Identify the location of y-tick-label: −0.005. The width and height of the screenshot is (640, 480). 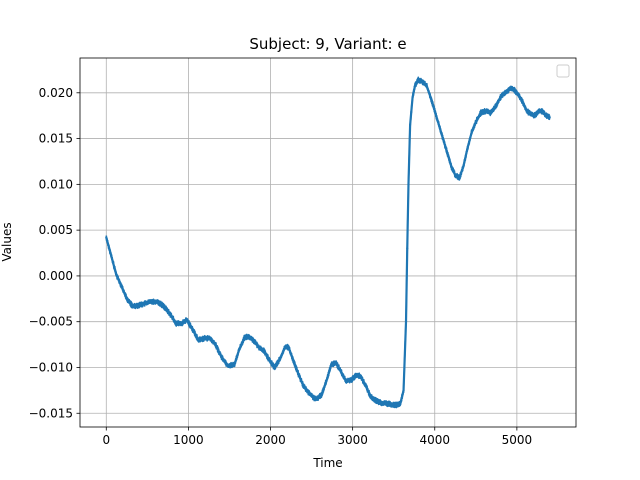
(51, 322).